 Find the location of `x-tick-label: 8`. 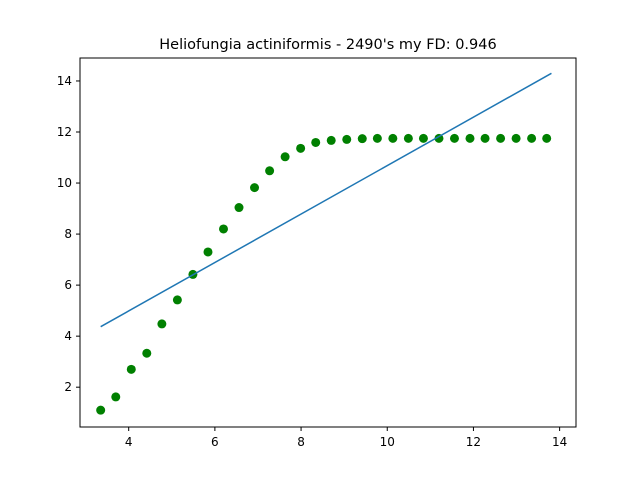

x-tick-label: 8 is located at coordinates (301, 442).